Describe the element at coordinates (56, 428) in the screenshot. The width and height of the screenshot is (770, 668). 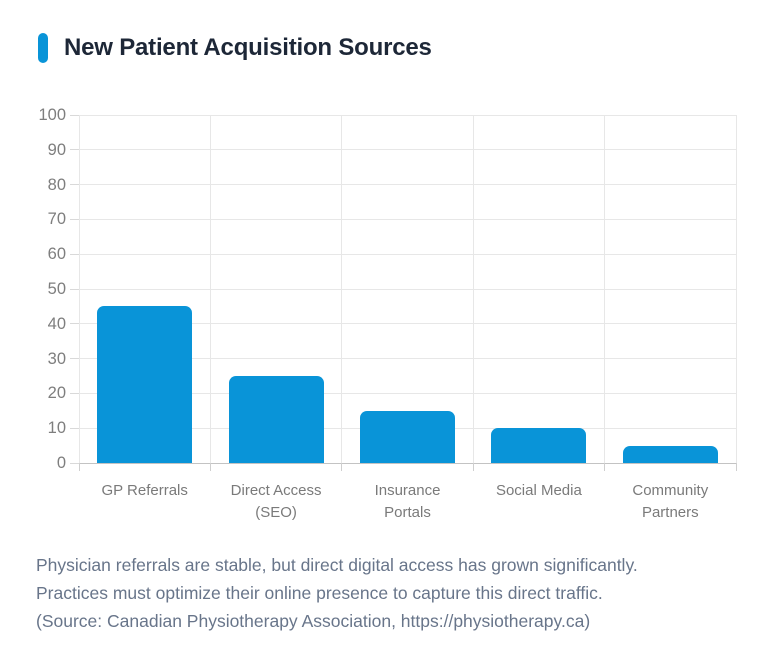
I see `y-axis-label: 10` at that location.